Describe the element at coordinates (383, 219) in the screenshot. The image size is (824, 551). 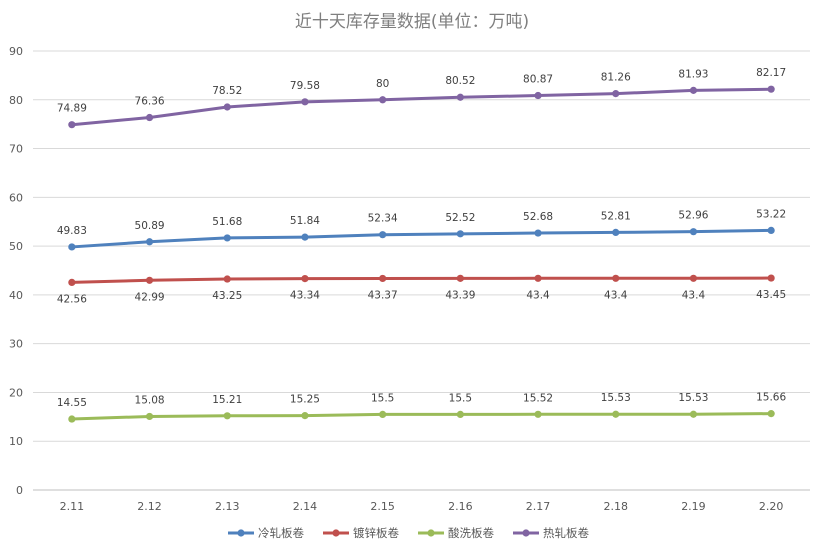
I see `data-label: 52.34` at that location.